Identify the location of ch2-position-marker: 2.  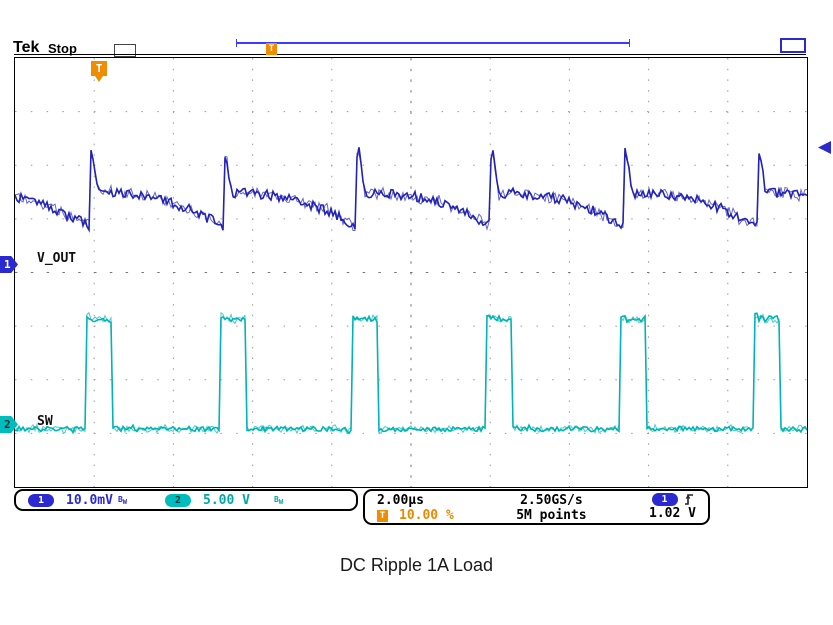
(9, 424).